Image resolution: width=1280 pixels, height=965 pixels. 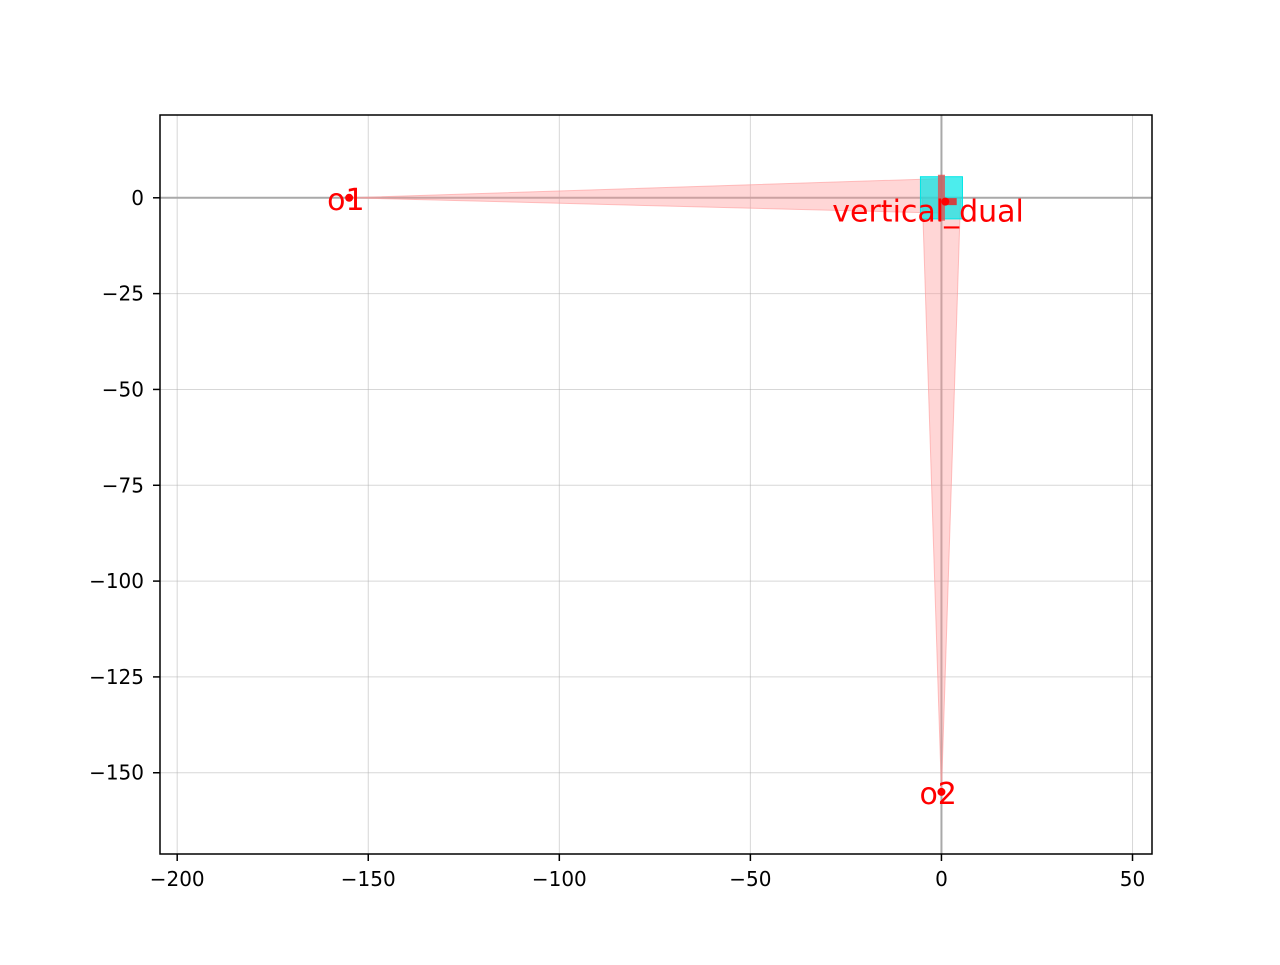 I want to click on y-tick-label: −25, so click(x=123, y=294).